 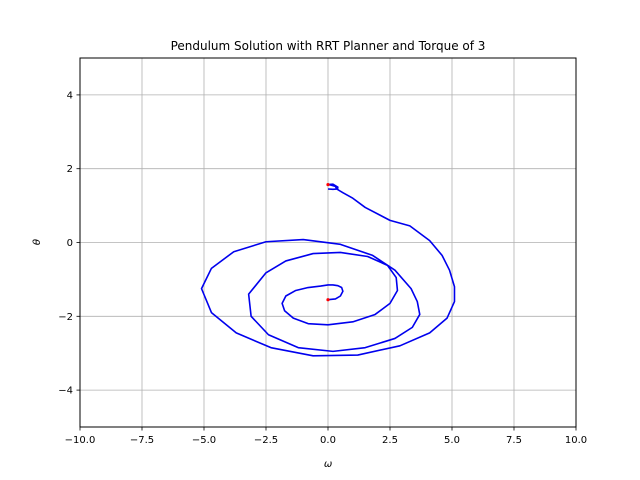 I want to click on y-tick-label: 2, so click(x=70, y=169).